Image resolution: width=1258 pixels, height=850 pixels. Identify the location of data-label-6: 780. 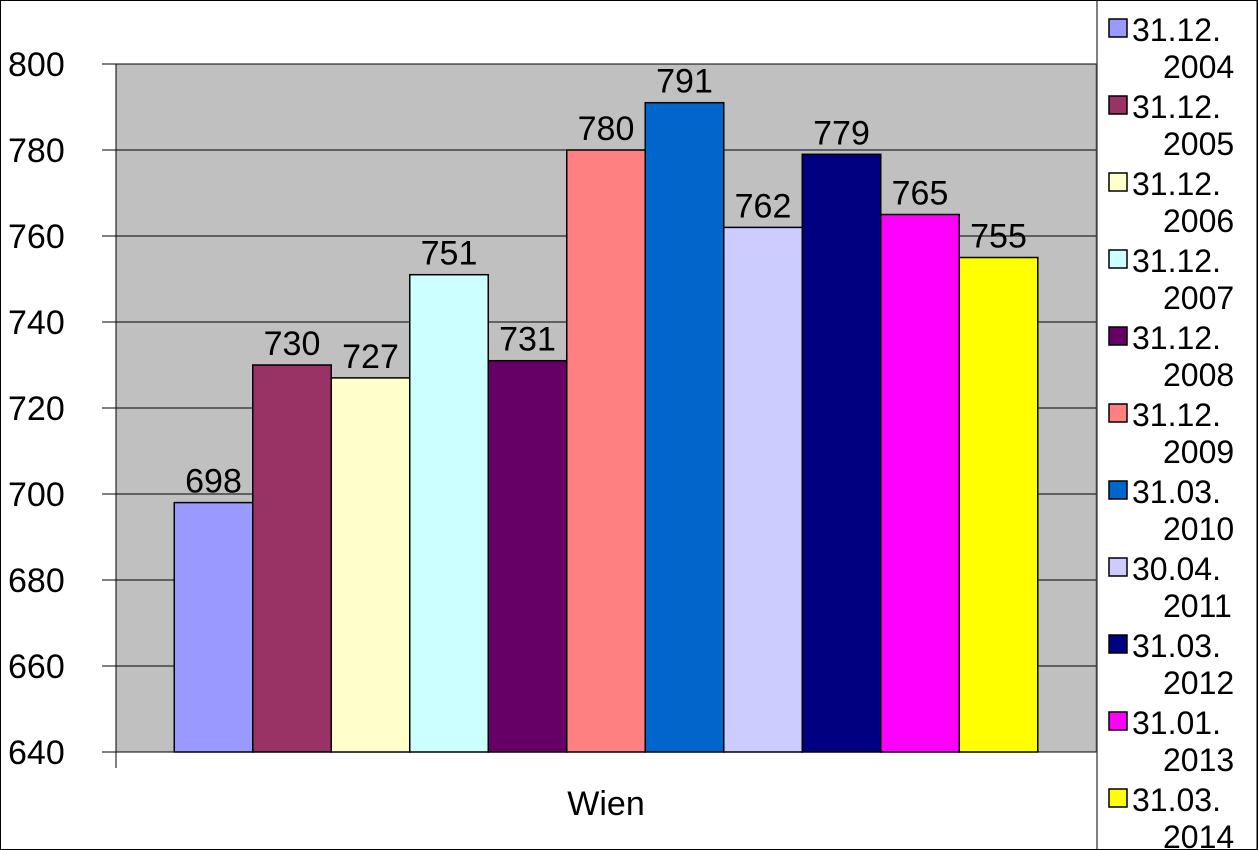
(606, 129).